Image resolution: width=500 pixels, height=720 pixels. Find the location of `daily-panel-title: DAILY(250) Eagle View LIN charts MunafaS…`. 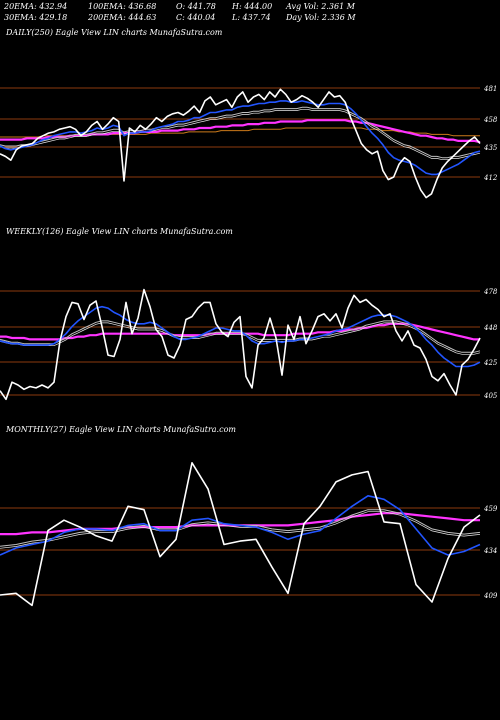

daily-panel-title: DAILY(250) Eagle View LIN charts MunafaS… is located at coordinates (114, 32).